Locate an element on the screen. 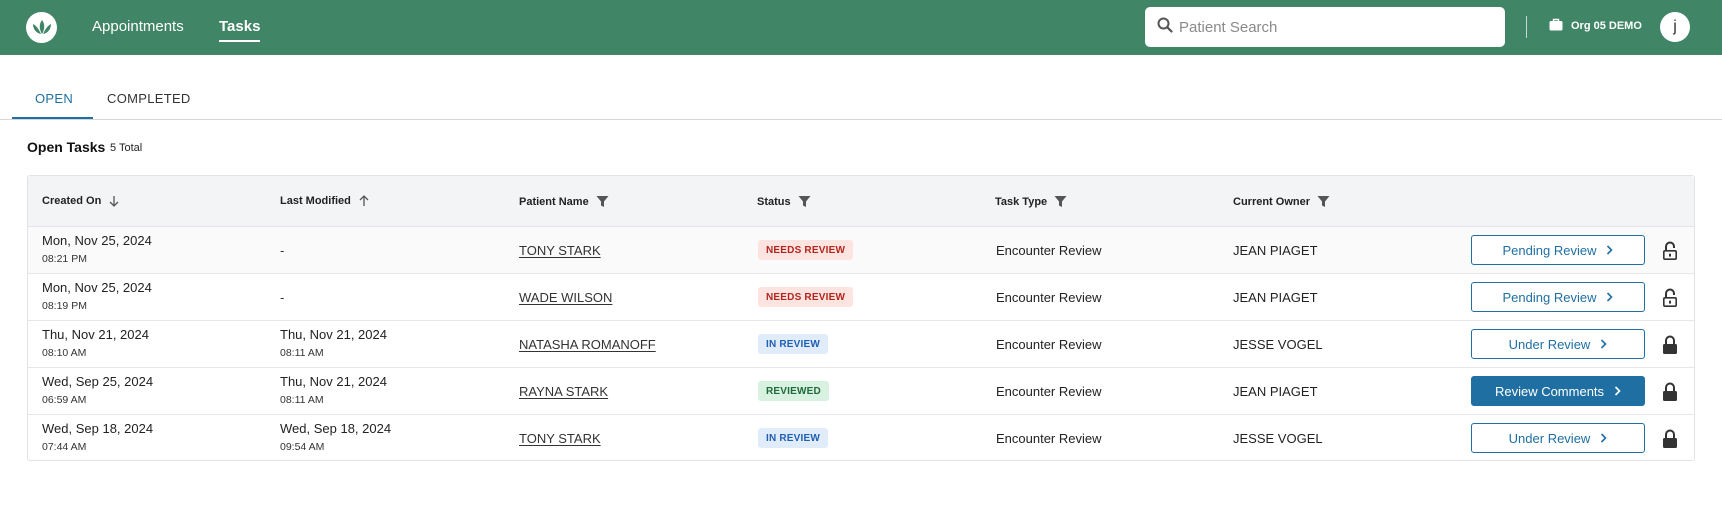 The image size is (1722, 529). org-label: Org 05 DEMO is located at coordinates (1606, 26).